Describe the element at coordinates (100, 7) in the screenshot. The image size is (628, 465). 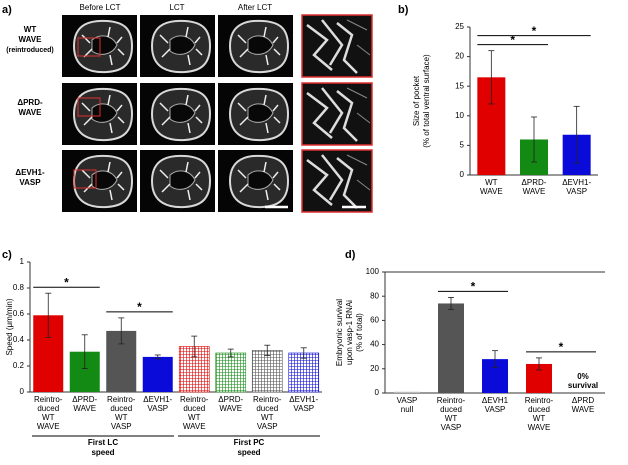
I see `column-label: Before LCT` at that location.